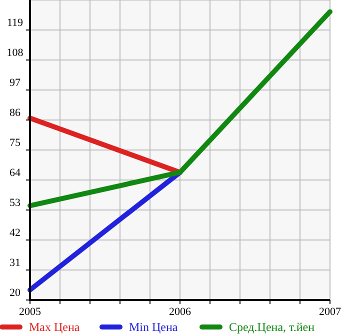  What do you see at coordinates (15, 233) in the screenshot?
I see `y-tick-label: 42` at bounding box center [15, 233].